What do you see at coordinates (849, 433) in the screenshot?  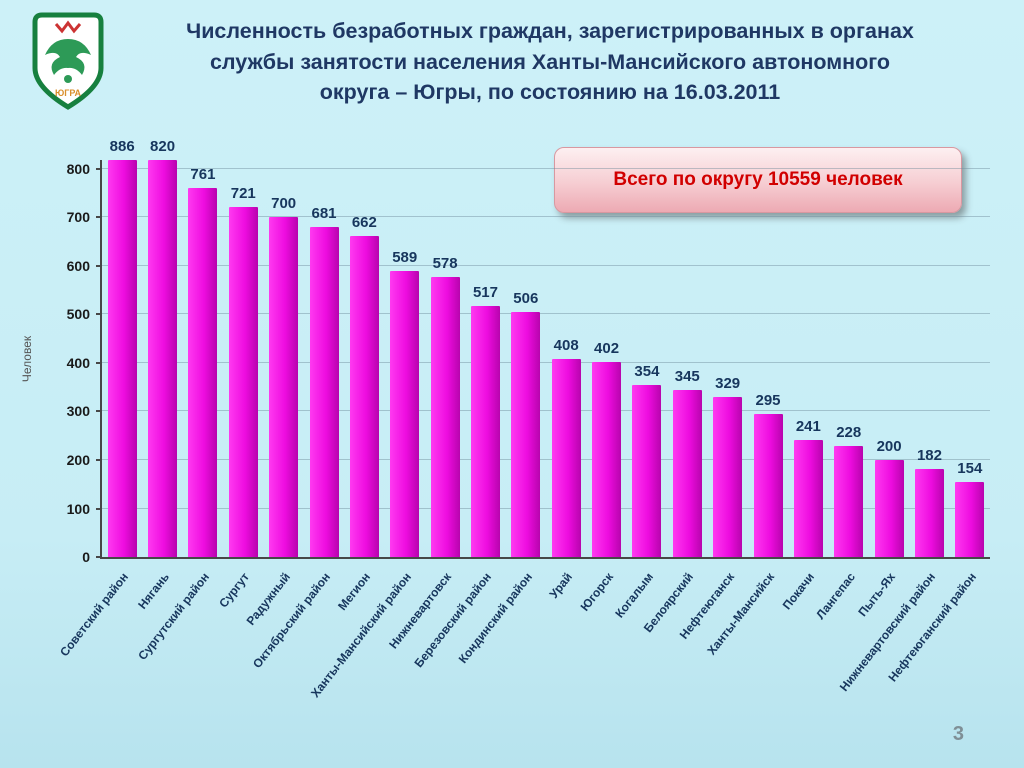 I see `bar-value-label: 228` at bounding box center [849, 433].